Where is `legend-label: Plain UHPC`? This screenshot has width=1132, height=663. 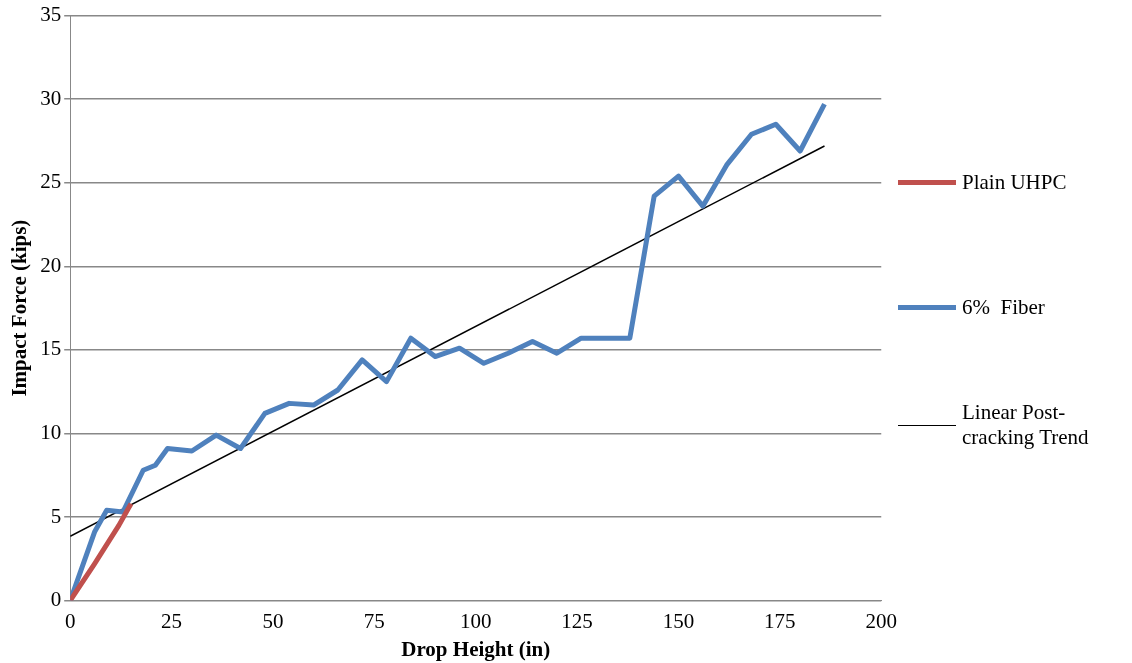
legend-label: Plain UHPC is located at coordinates (1015, 182).